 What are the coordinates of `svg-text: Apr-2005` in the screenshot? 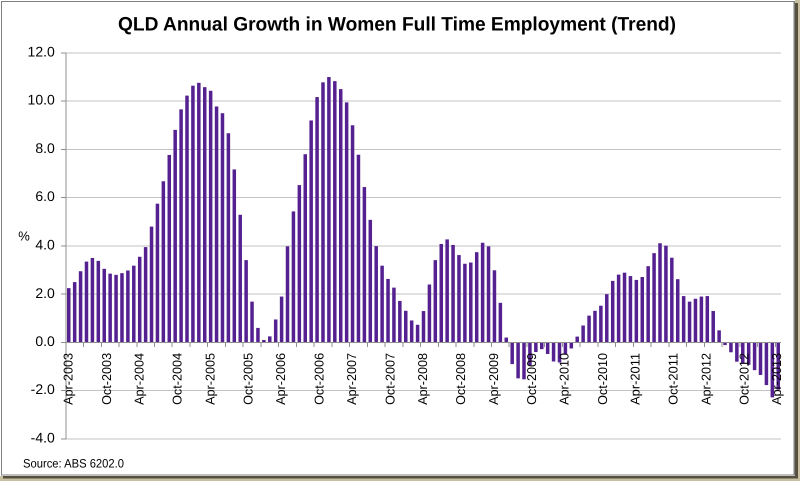 It's located at (209, 379).